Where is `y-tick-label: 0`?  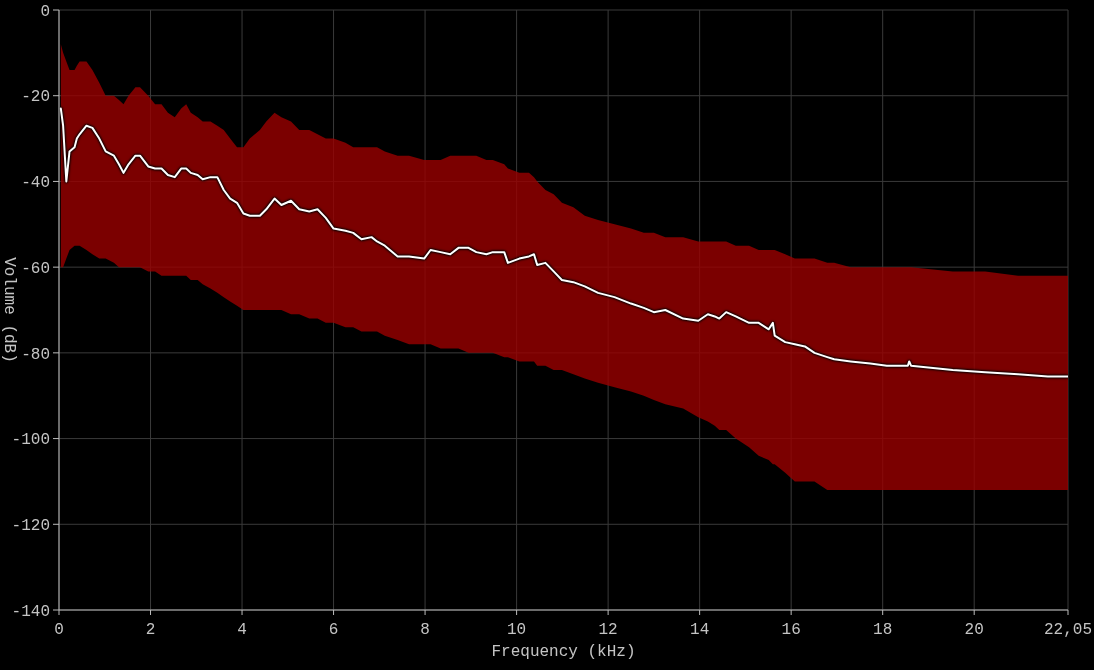
y-tick-label: 0 is located at coordinates (45, 11).